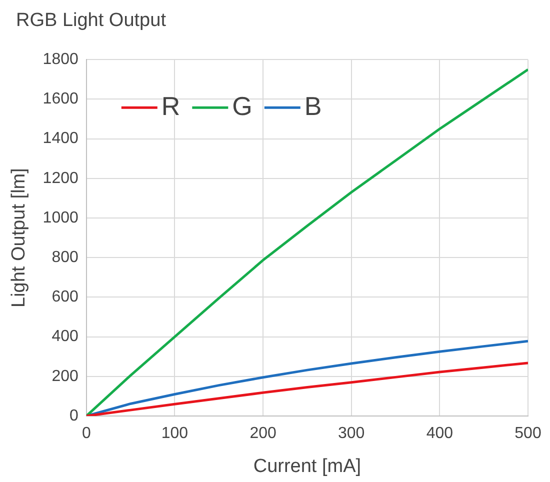 Image resolution: width=550 pixels, height=482 pixels. Describe the element at coordinates (60, 217) in the screenshot. I see `y-tick-label: 1000` at that location.